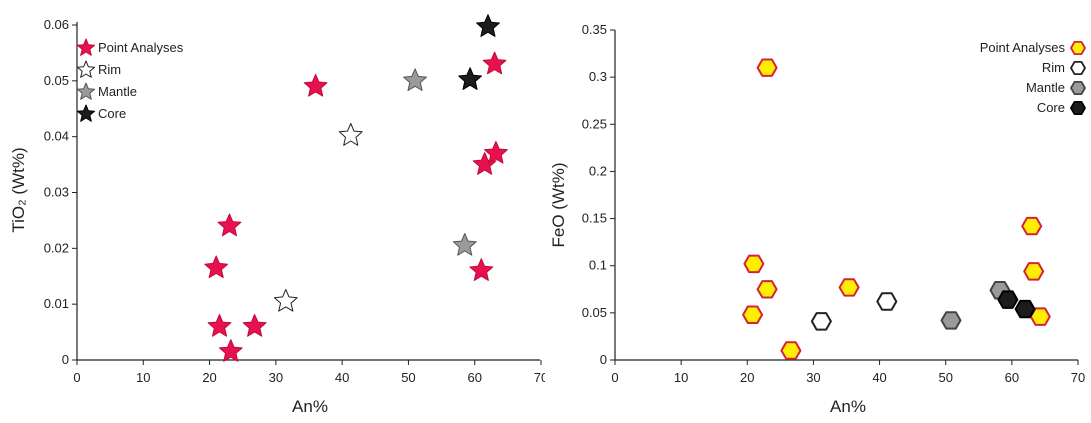 Image resolution: width=1091 pixels, height=423 pixels. I want to click on y-tick-label: 0.3, so click(598, 76).